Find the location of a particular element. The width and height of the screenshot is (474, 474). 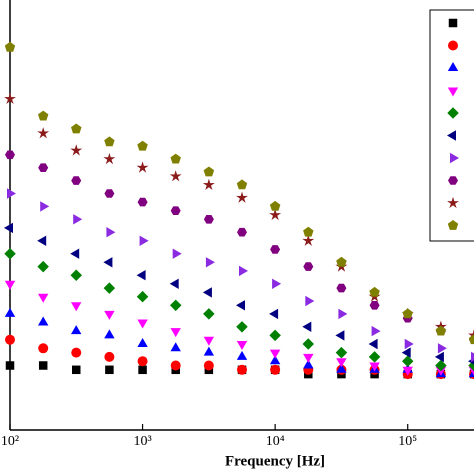

x-tick-label: 10⁴ is located at coordinates (275, 441).